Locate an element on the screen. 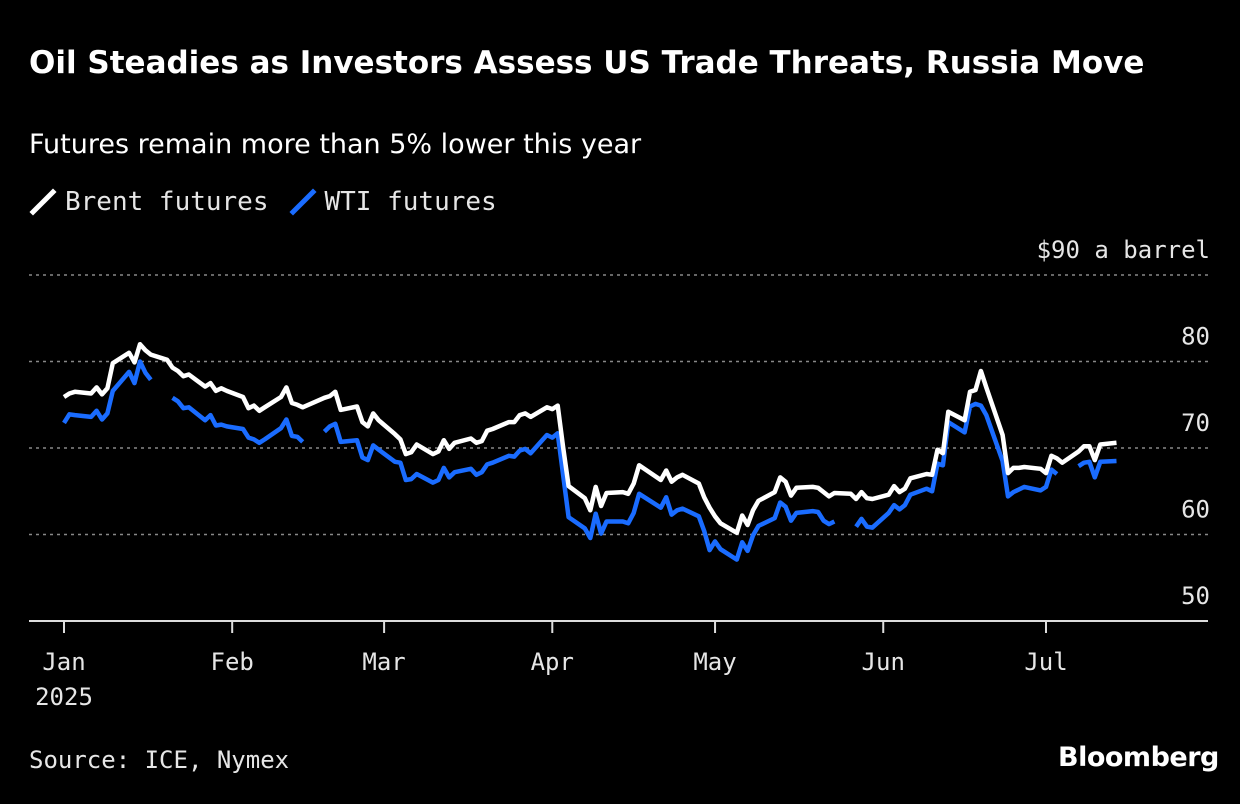 The image size is (1240, 804). y-tick-label-80: 80 is located at coordinates (1195, 337).